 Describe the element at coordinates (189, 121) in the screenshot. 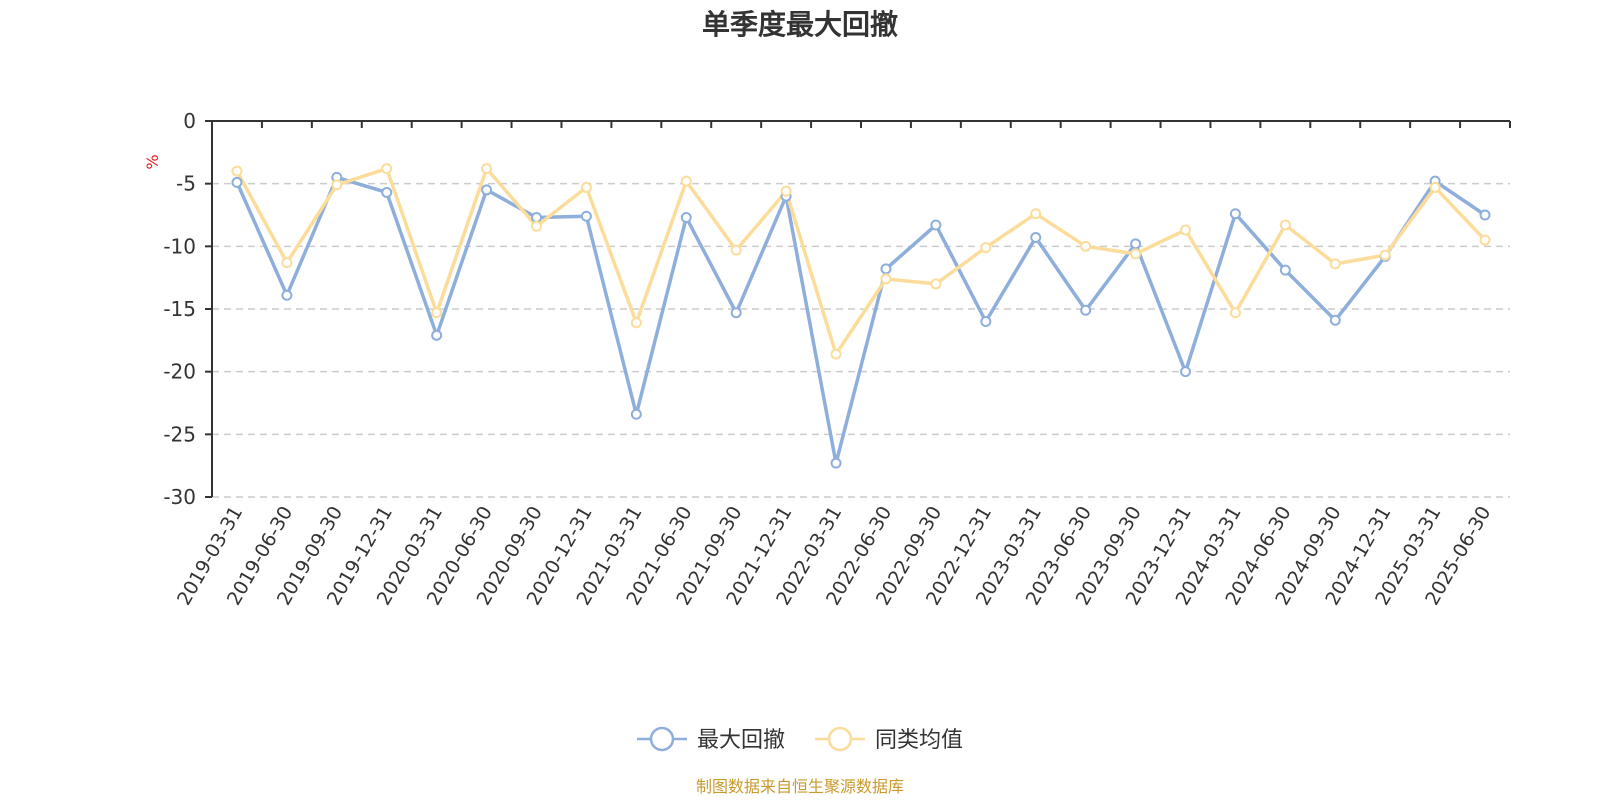

I see `y-tick-label: 0` at that location.